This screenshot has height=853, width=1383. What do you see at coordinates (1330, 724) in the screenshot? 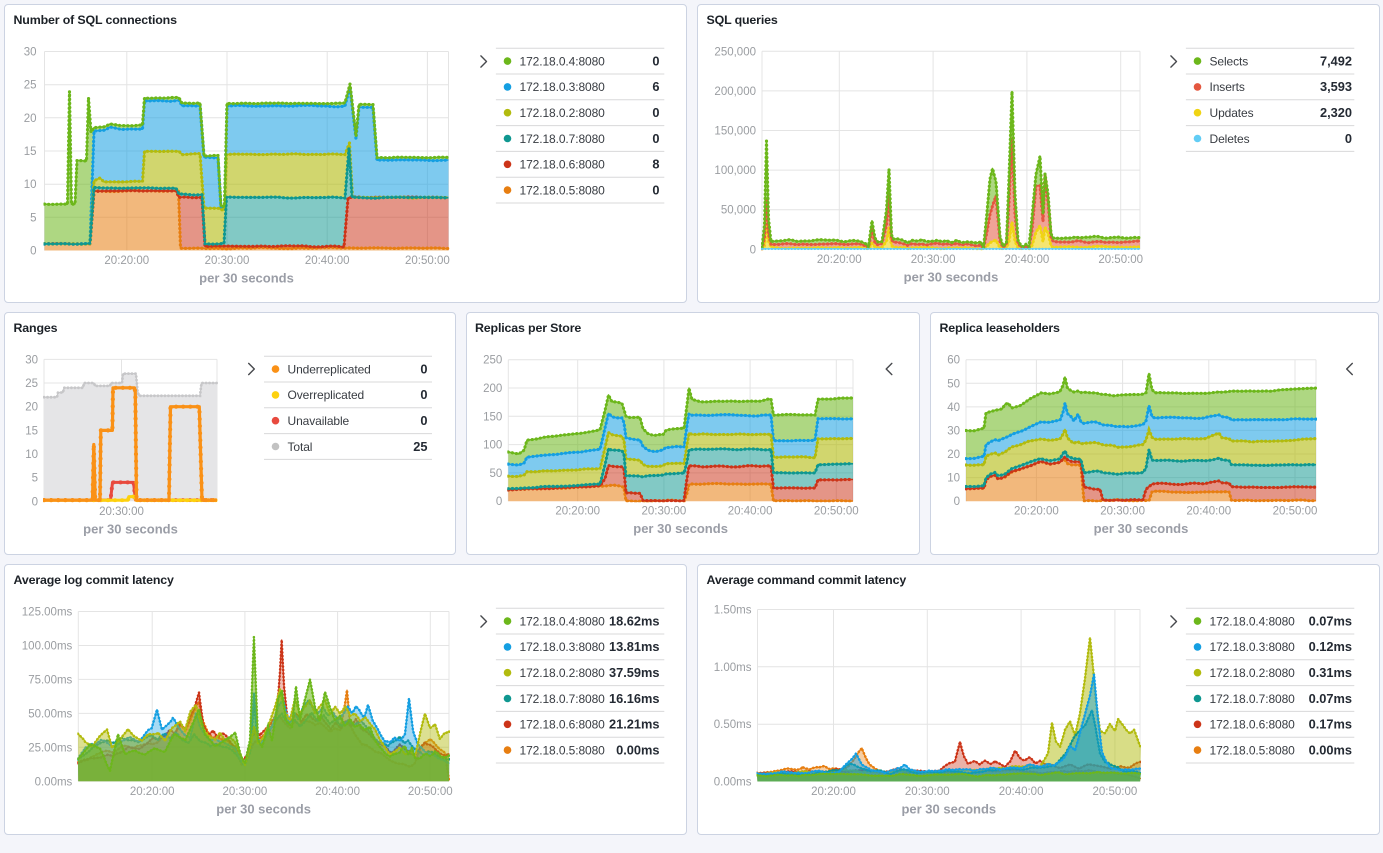
I see `svg-text: 0.17ms` at bounding box center [1330, 724].